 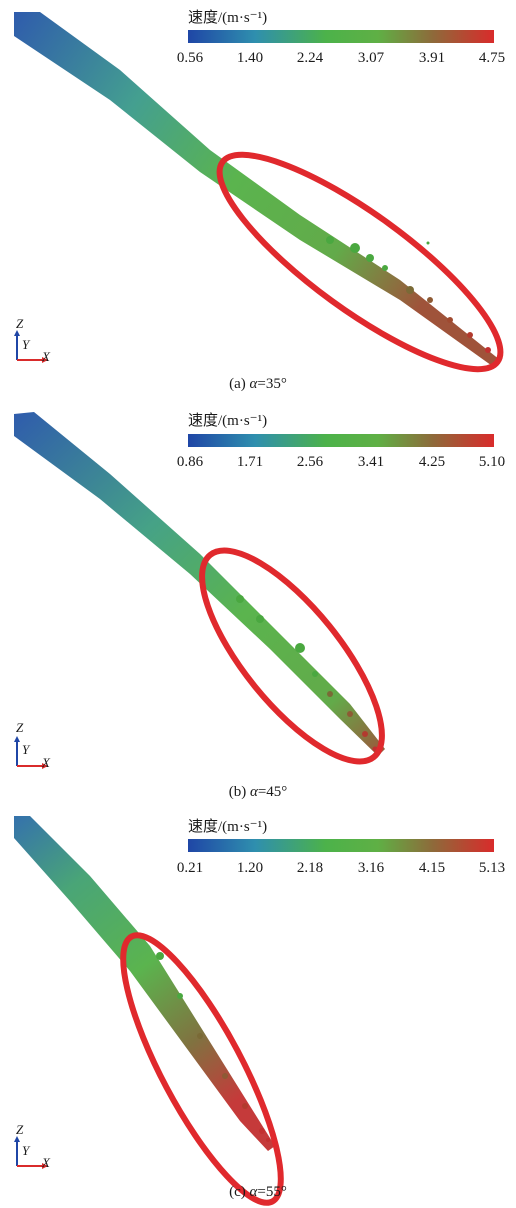 I want to click on caption-value: =45°, so click(x=272, y=792).